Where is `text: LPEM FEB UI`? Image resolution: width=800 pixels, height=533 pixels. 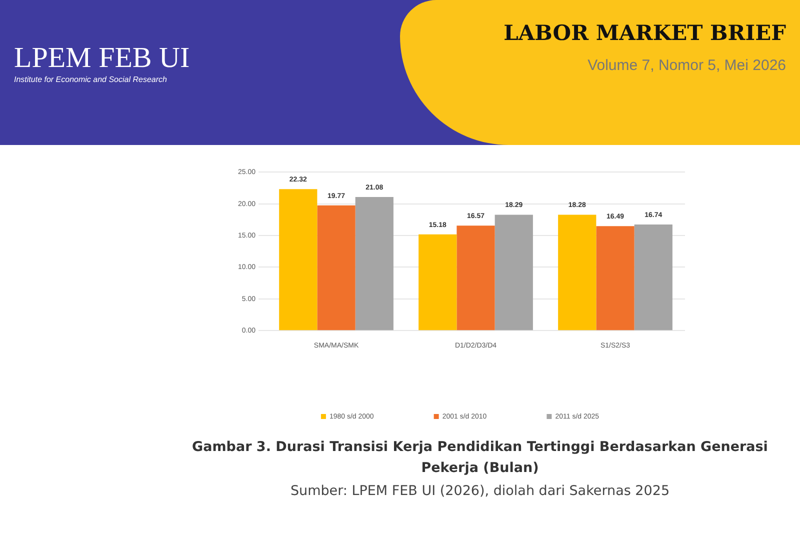
text: LPEM FEB UI is located at coordinates (102, 58).